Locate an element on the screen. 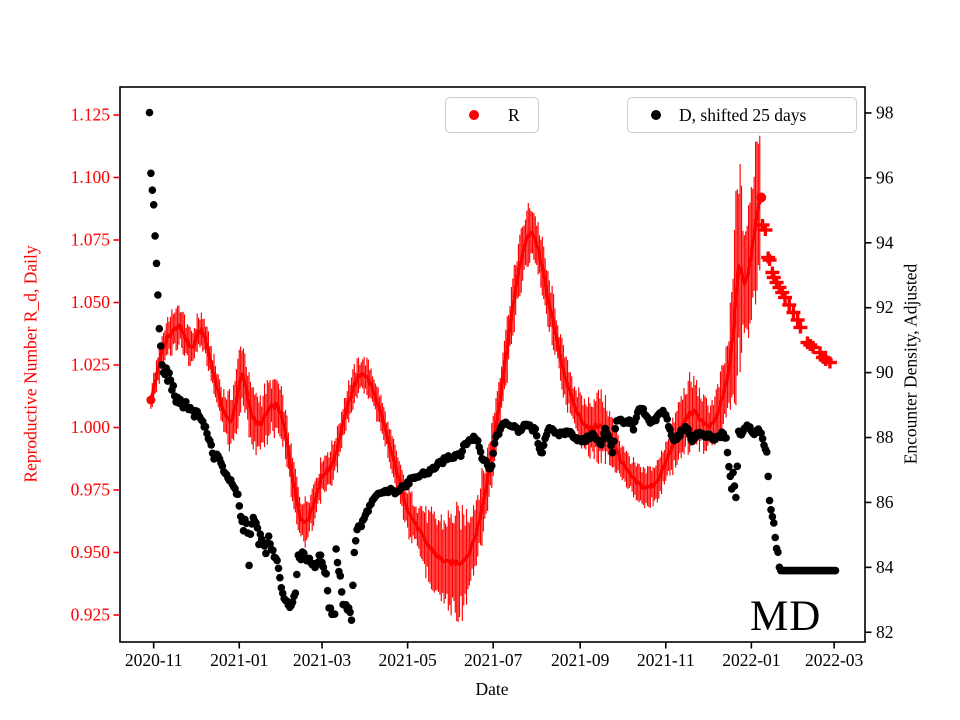 The image size is (960, 720). x-tick-label: 2021-03 is located at coordinates (322, 660).